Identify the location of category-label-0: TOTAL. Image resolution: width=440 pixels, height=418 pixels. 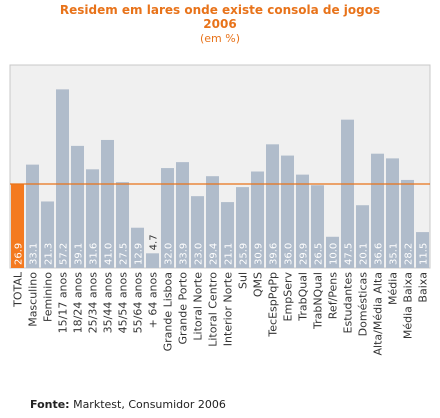
(18, 289).